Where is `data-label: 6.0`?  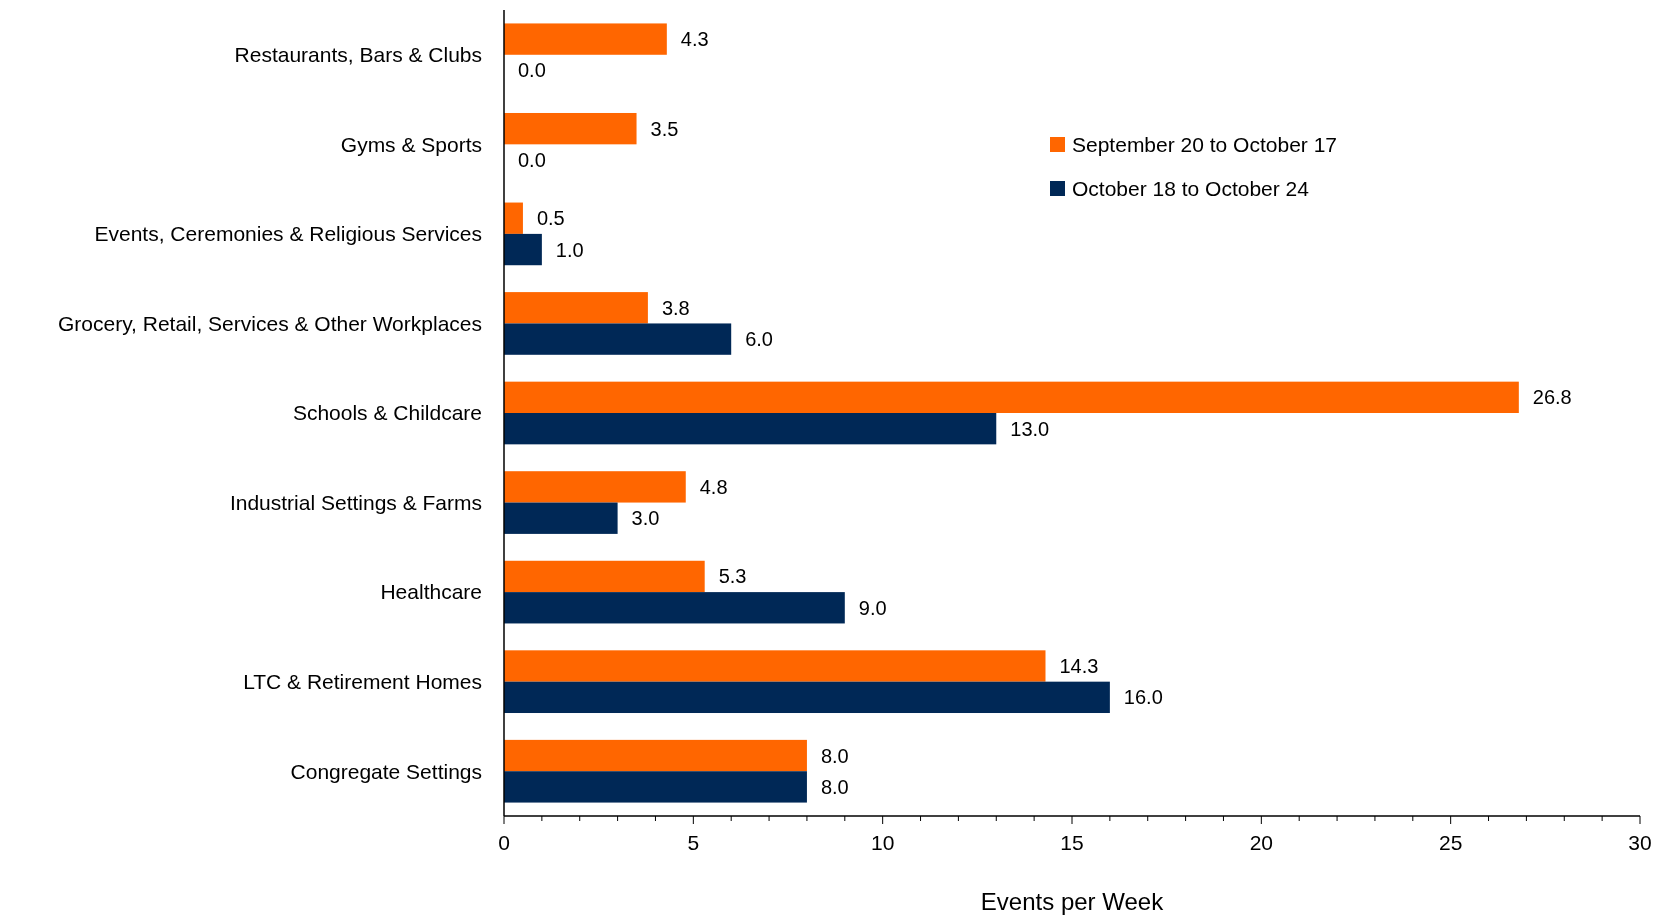 data-label: 6.0 is located at coordinates (759, 339).